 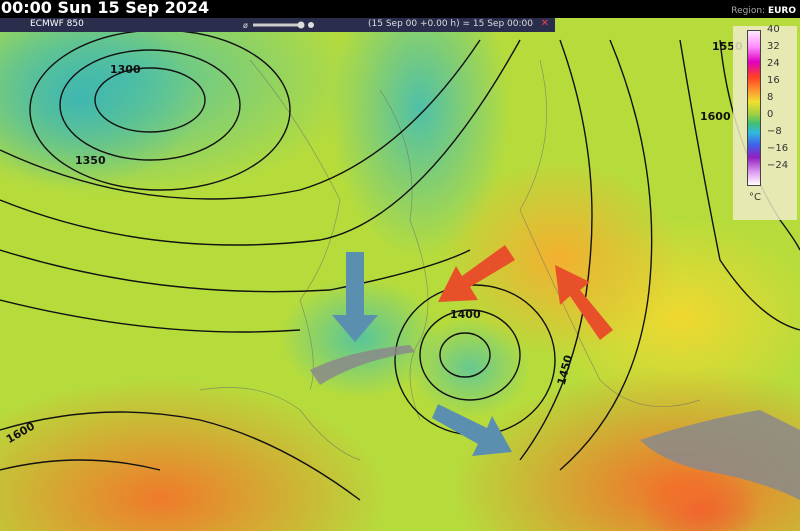 I want to click on legend-tick: 24, so click(x=773, y=63).